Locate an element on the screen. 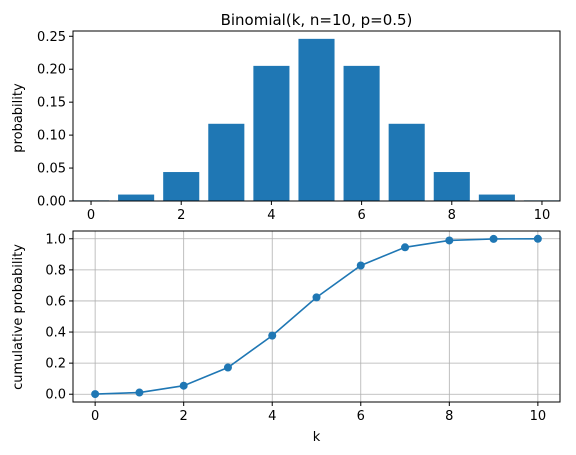 This screenshot has height=455, width=576. y-tick-label: 0.6 is located at coordinates (55, 301).